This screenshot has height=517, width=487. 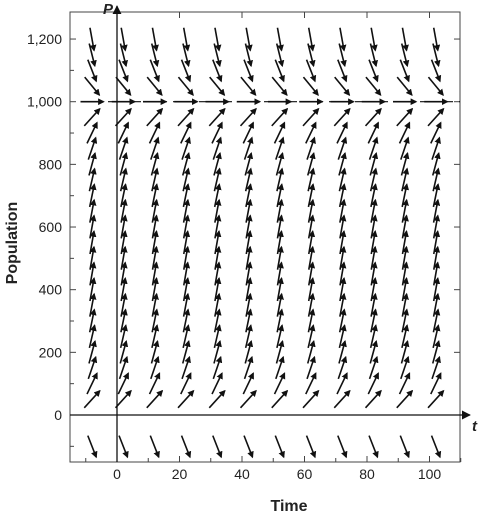 I want to click on y-tick-label: 200, so click(x=51, y=352).